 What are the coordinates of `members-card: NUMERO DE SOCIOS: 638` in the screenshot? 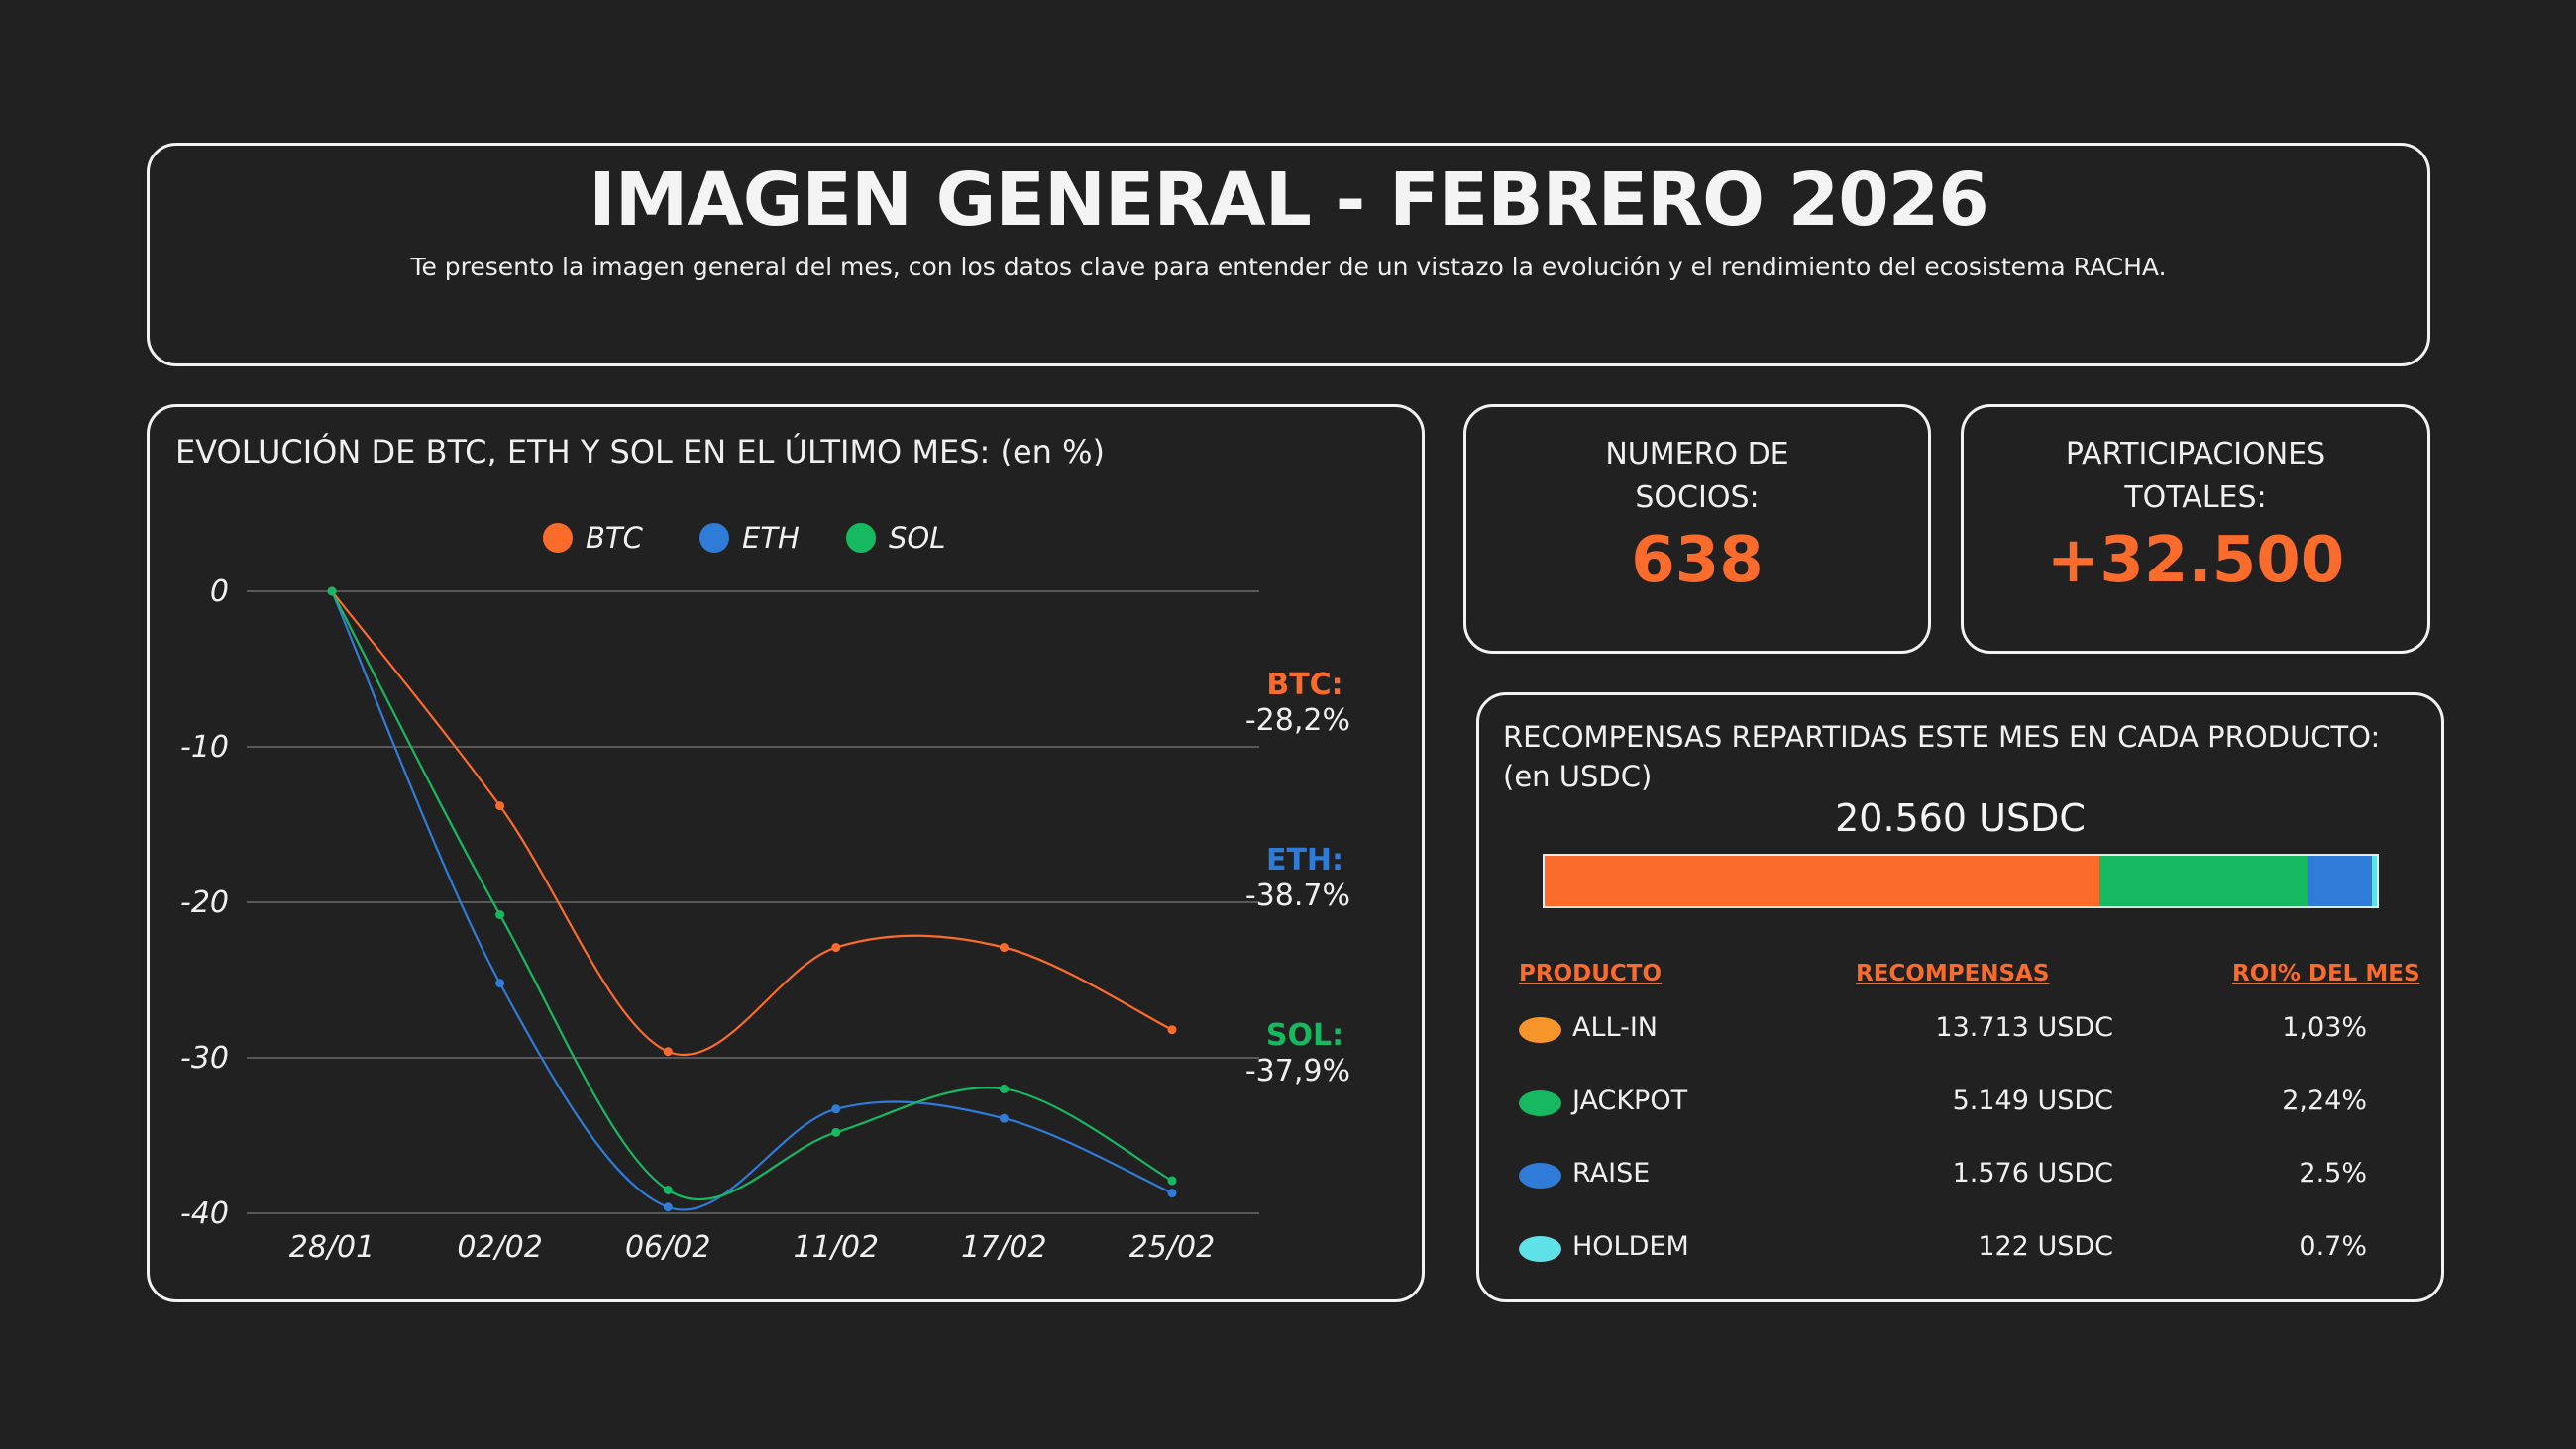 It's located at (1697, 529).